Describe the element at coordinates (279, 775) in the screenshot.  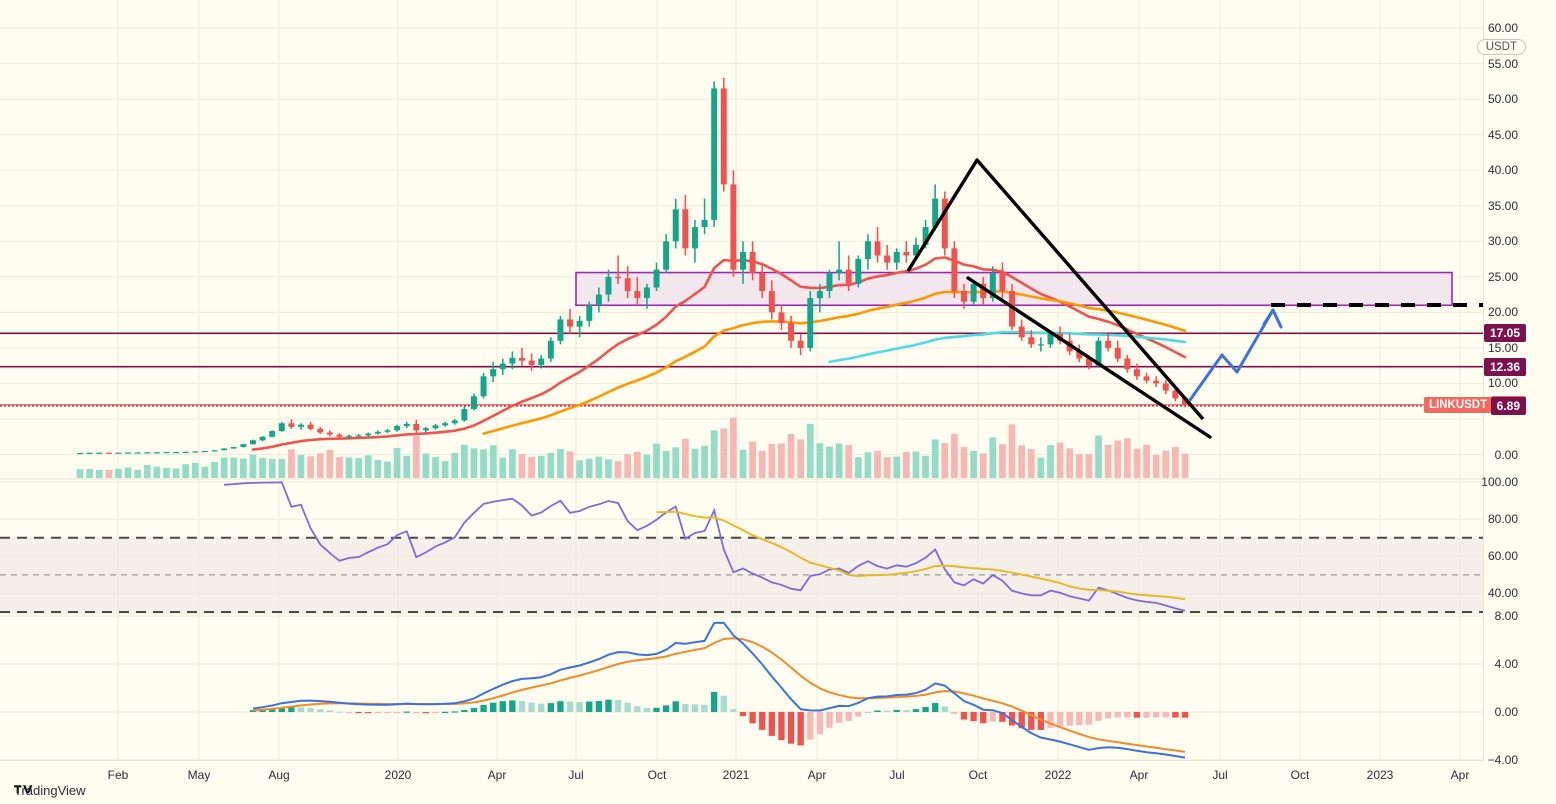
I see `time-tick: Aug` at that location.